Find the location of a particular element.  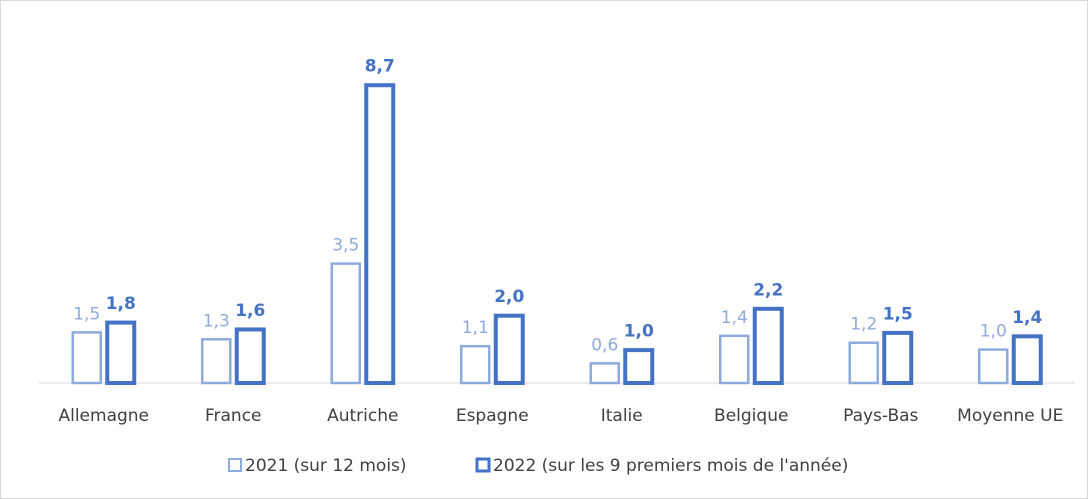

x-tick-label: Autriche is located at coordinates (362, 416).